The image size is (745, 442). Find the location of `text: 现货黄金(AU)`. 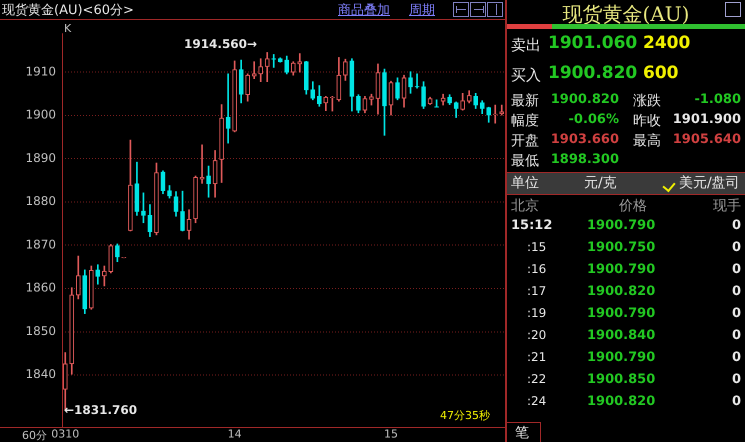

text: 现货黄金(AU) is located at coordinates (626, 14).